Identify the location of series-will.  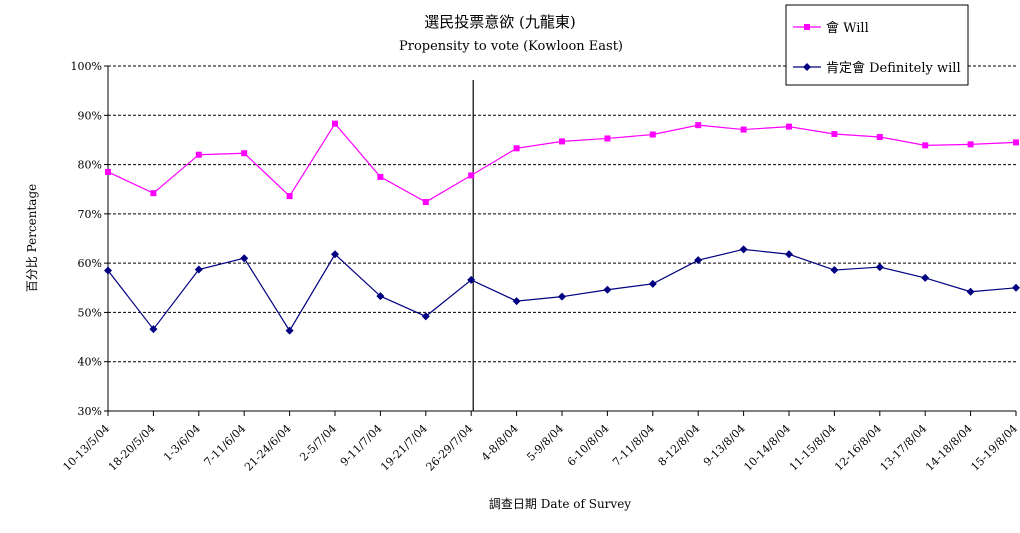
(562, 163).